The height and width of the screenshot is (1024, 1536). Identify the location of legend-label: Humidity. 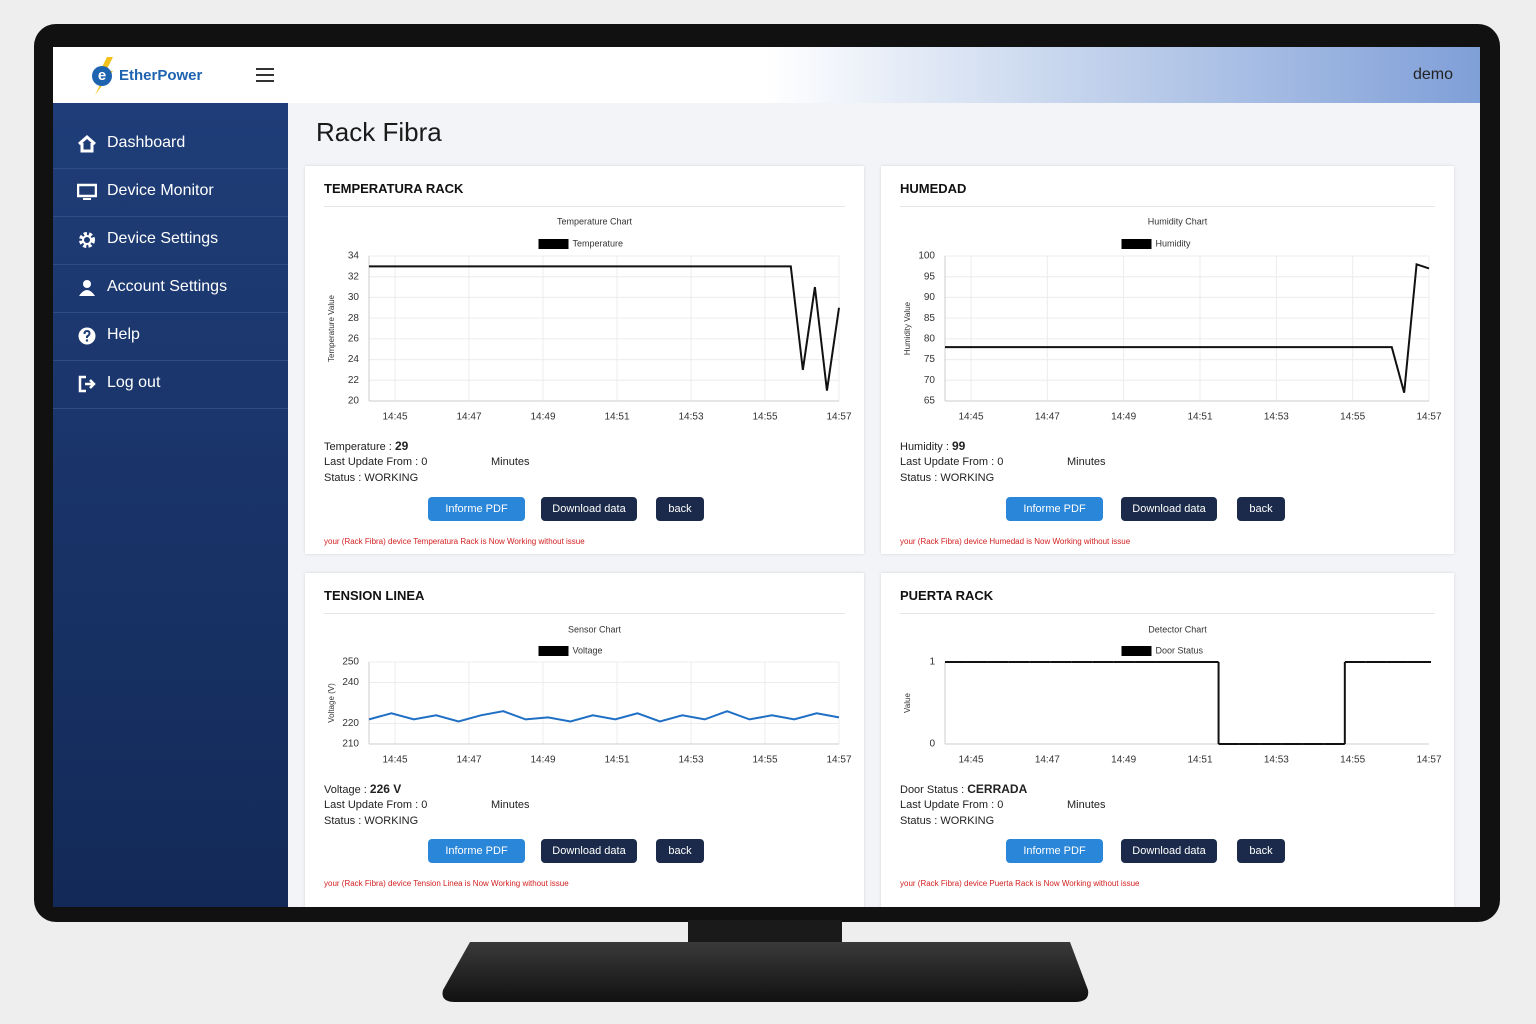
(1174, 243).